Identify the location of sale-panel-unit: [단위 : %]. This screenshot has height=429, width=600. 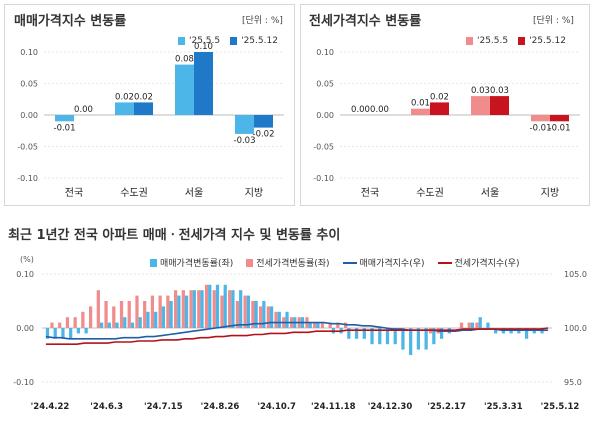
(262, 21).